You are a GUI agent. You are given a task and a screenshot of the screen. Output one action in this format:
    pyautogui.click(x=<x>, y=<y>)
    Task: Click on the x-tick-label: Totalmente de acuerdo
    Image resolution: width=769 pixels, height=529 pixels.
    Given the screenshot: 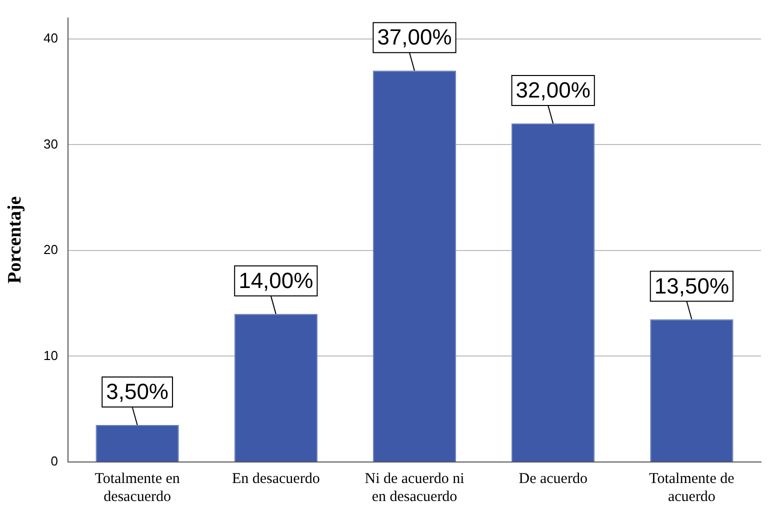 What is the action you would take?
    pyautogui.click(x=692, y=487)
    